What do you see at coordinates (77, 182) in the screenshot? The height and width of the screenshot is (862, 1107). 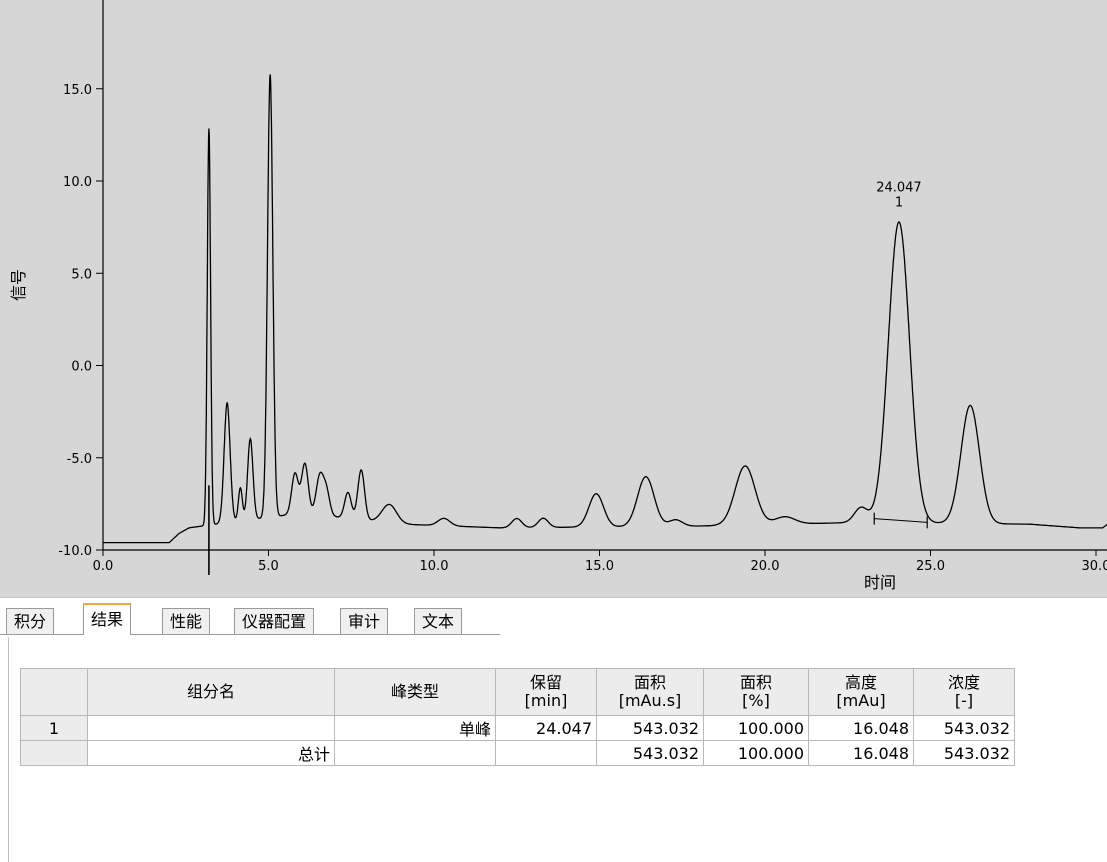 I see `y-tick-label: 10.0` at bounding box center [77, 182].